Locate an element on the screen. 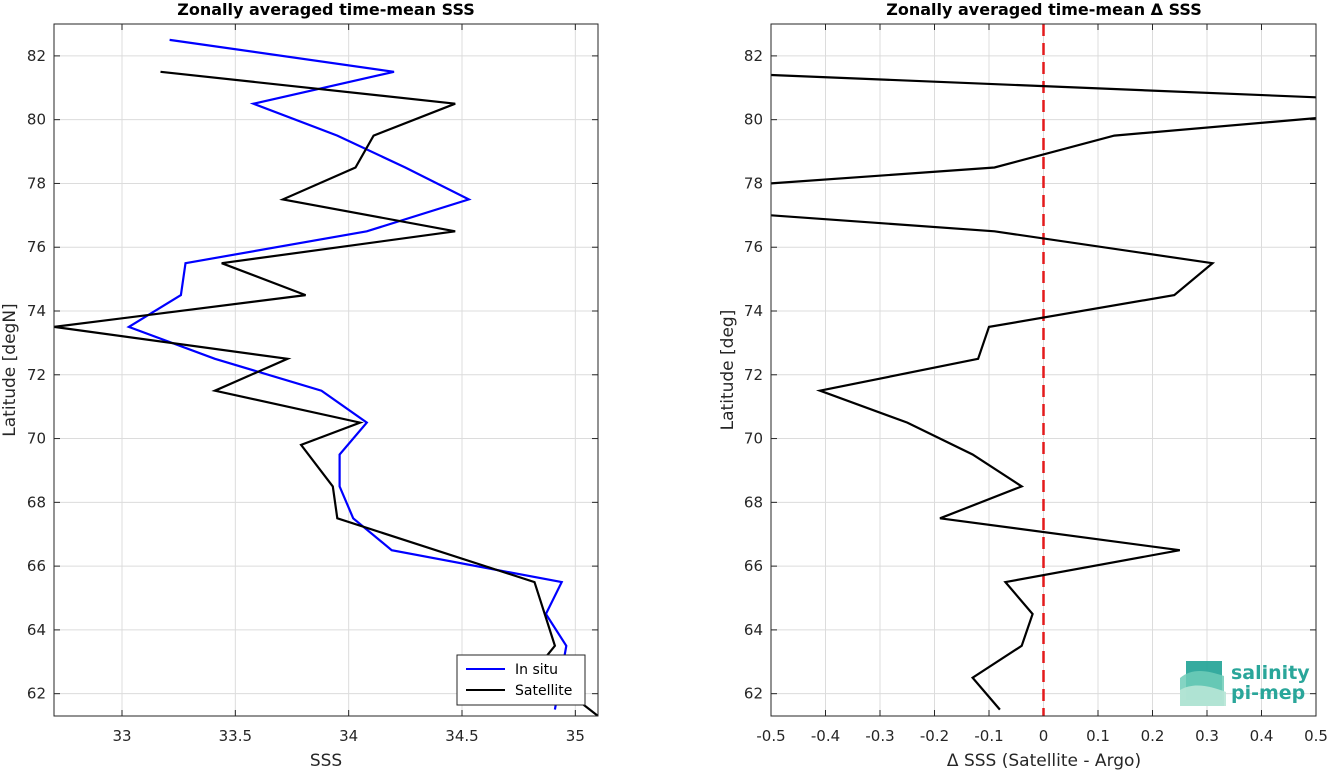 This screenshot has height=774, width=1330. left-chart-title: Zonally averaged time-mean SSS is located at coordinates (326, 9).